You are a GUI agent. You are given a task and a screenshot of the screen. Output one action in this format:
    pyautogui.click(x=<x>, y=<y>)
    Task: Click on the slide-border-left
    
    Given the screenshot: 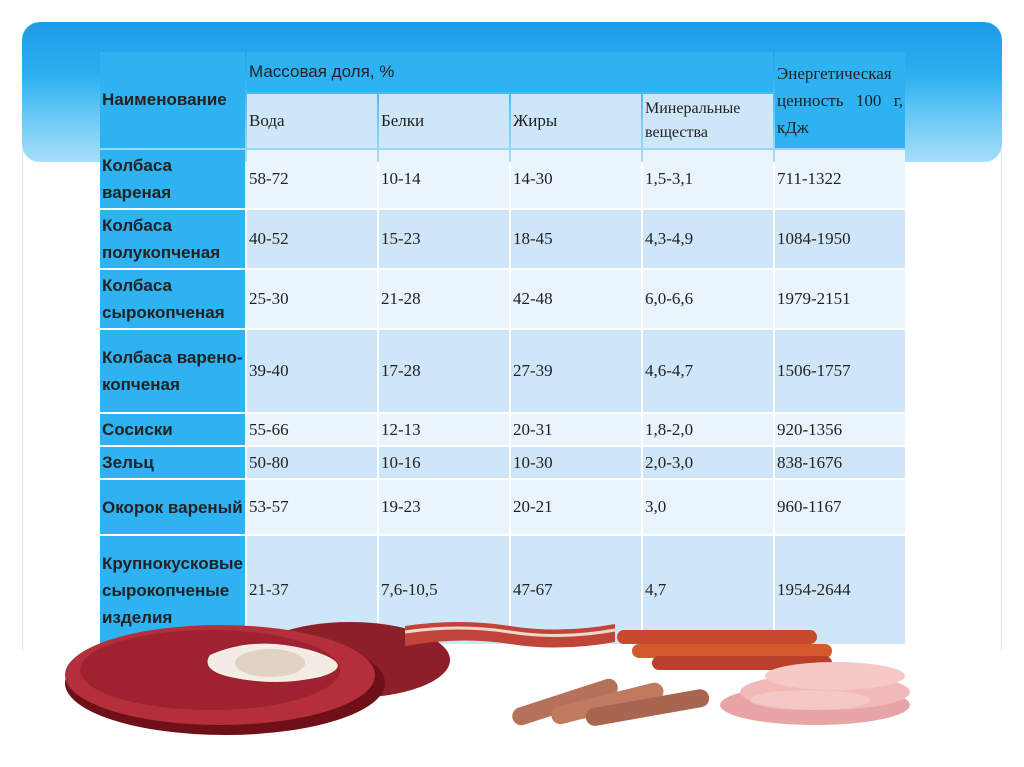 What is the action you would take?
    pyautogui.click(x=22, y=400)
    